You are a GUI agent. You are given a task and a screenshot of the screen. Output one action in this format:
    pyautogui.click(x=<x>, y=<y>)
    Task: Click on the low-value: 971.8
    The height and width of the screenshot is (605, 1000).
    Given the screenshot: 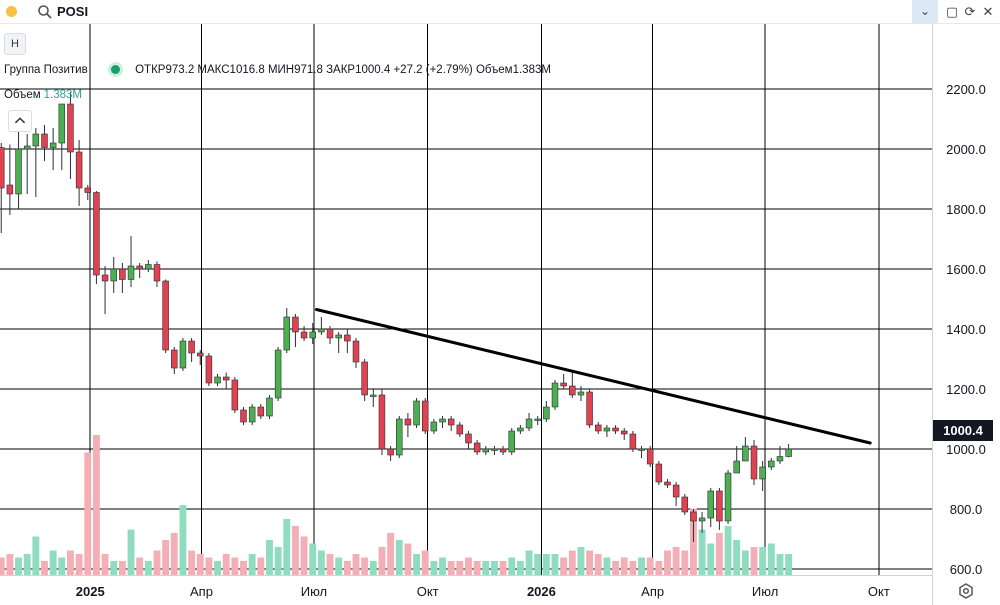 What is the action you would take?
    pyautogui.click(x=308, y=70)
    